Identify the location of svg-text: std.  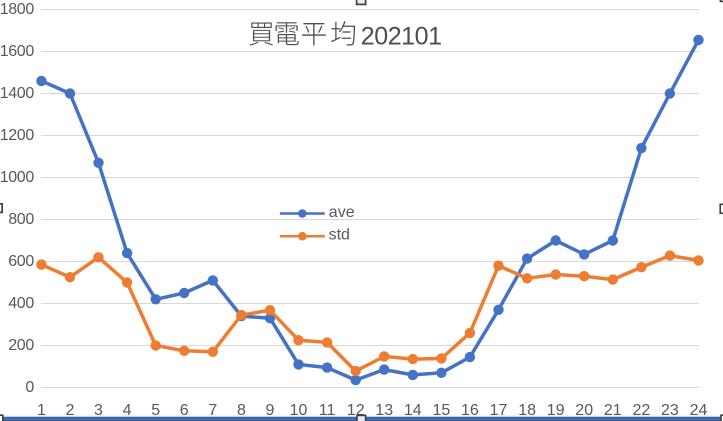
(339, 235).